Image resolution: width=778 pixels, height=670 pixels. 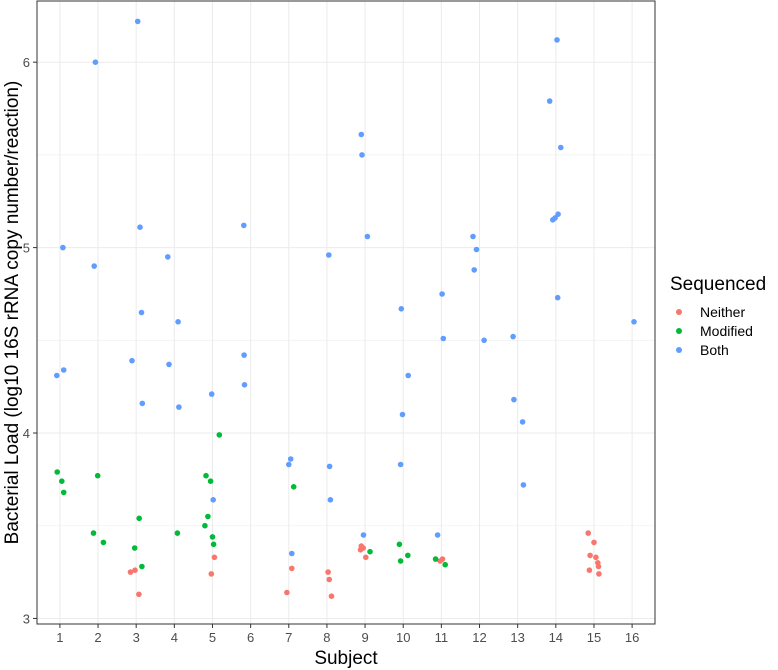 What do you see at coordinates (26, 62) in the screenshot?
I see `y-tick-label: 6` at bounding box center [26, 62].